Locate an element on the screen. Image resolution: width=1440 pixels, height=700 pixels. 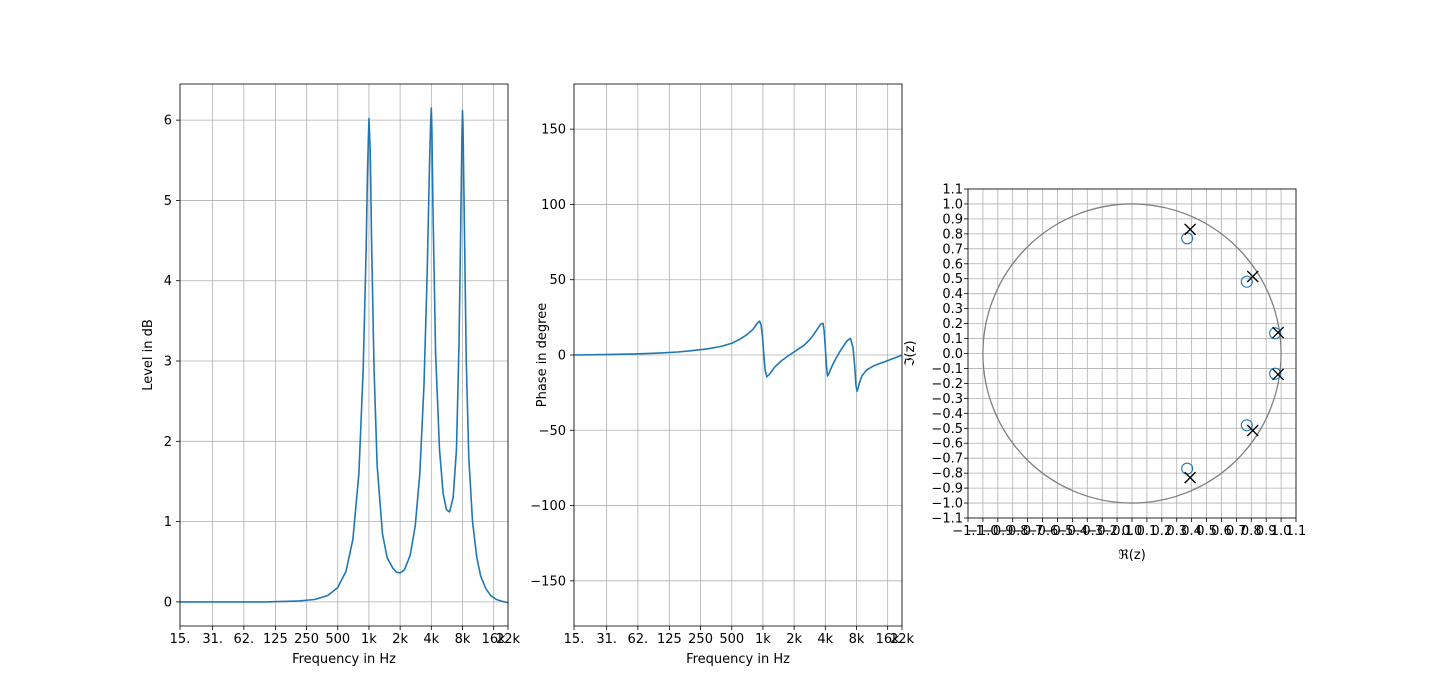
y-axis-label: Phase in degree is located at coordinates (542, 355).